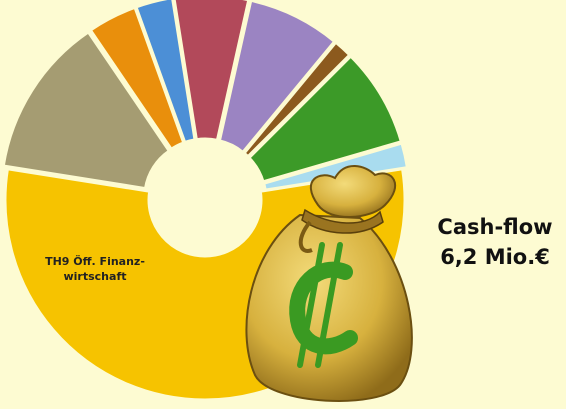 The height and width of the screenshot is (409, 566). I want to click on annotation-text: 6,2 Mio.€, so click(495, 257).